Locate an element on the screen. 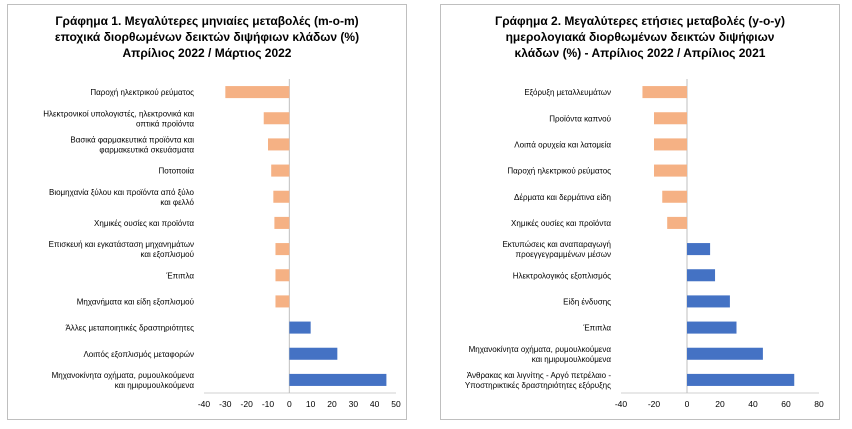 This screenshot has width=852, height=429. category-label: Είδη ένδυσης is located at coordinates (587, 301).